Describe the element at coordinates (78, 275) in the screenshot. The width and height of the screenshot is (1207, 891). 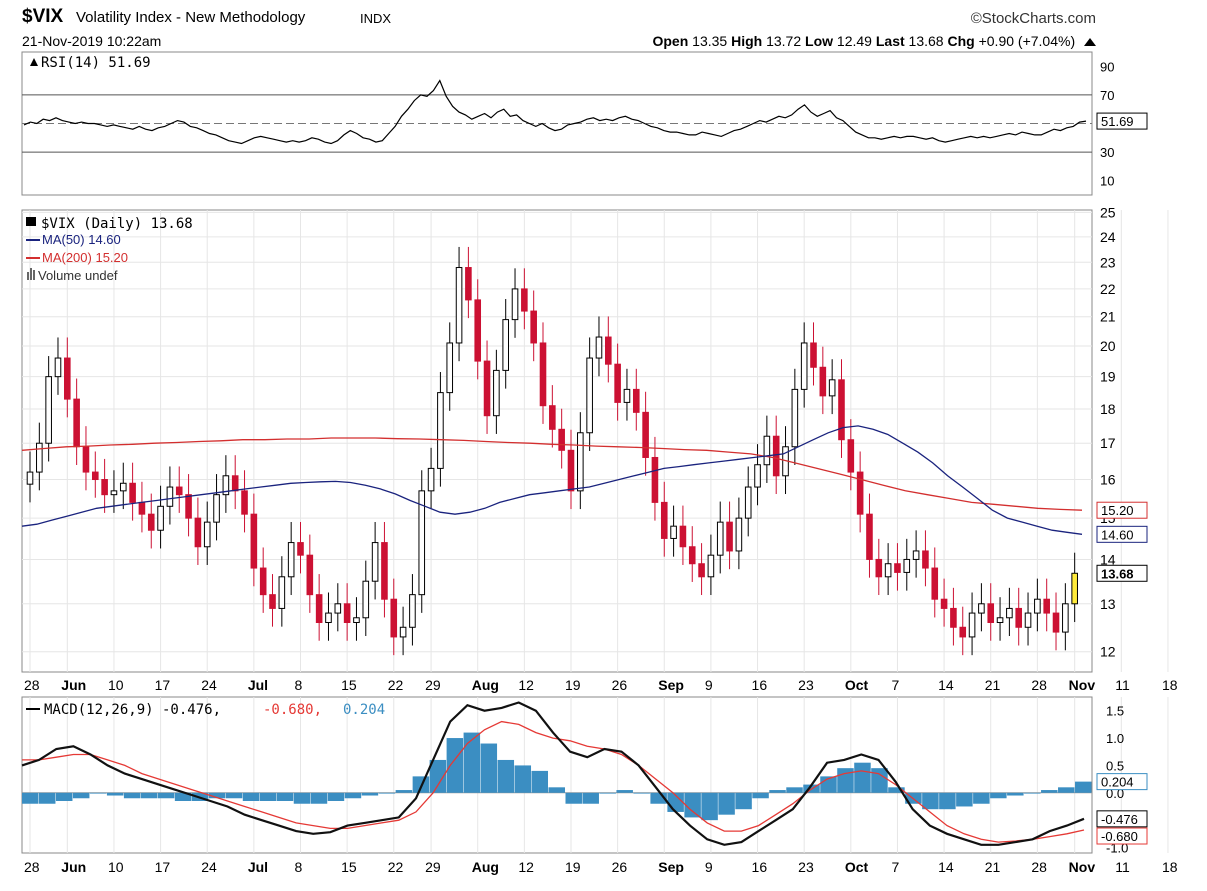
I see `volume-legend-text: Volume undef` at that location.